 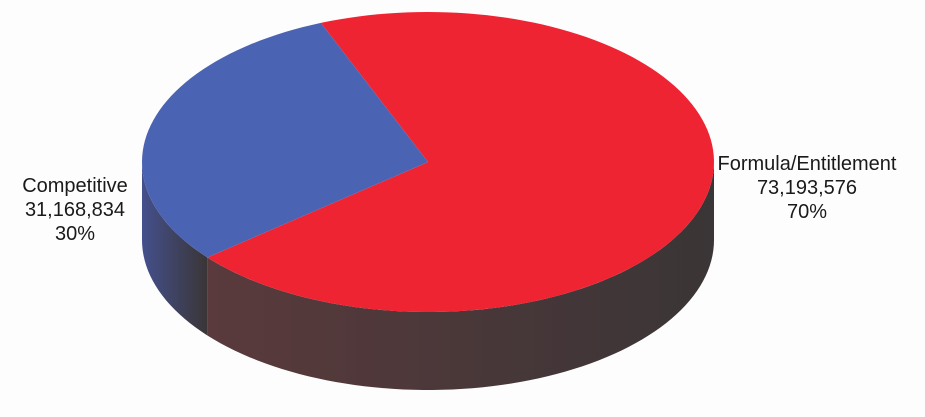 I want to click on pie-side-competitive, so click(x=175, y=249).